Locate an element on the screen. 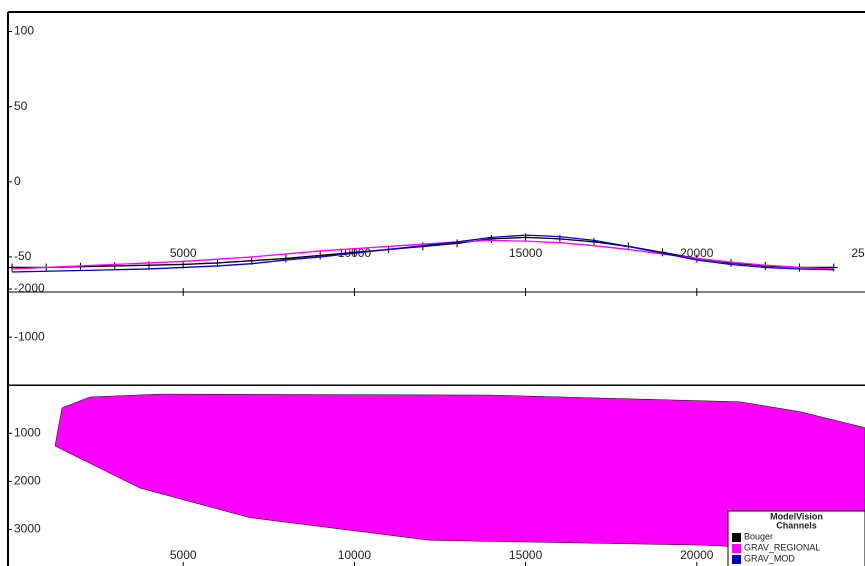 The width and height of the screenshot is (865, 566). y-tick-label: 1000 is located at coordinates (27, 432).